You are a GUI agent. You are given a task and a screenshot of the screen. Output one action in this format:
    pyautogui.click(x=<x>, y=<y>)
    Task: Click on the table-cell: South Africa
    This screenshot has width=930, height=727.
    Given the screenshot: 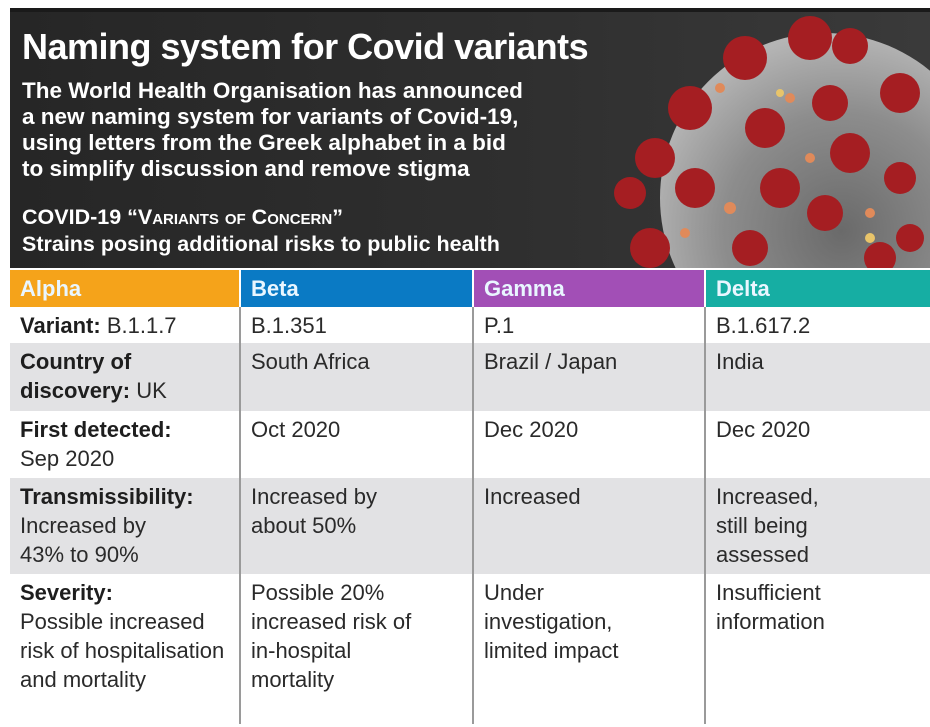 What is the action you would take?
    pyautogui.click(x=356, y=377)
    